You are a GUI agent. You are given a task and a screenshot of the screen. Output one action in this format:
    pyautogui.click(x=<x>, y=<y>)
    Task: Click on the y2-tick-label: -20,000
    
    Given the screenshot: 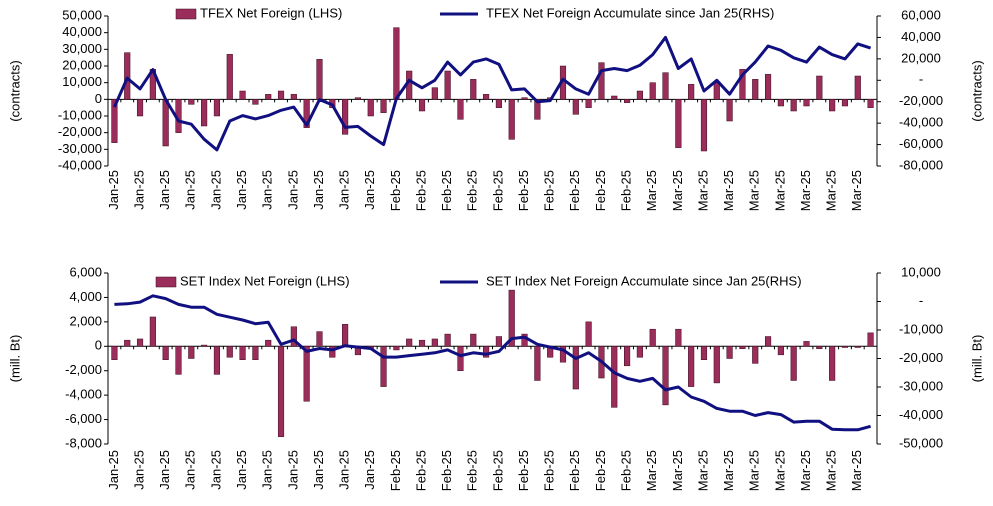 What is the action you would take?
    pyautogui.click(x=921, y=100)
    